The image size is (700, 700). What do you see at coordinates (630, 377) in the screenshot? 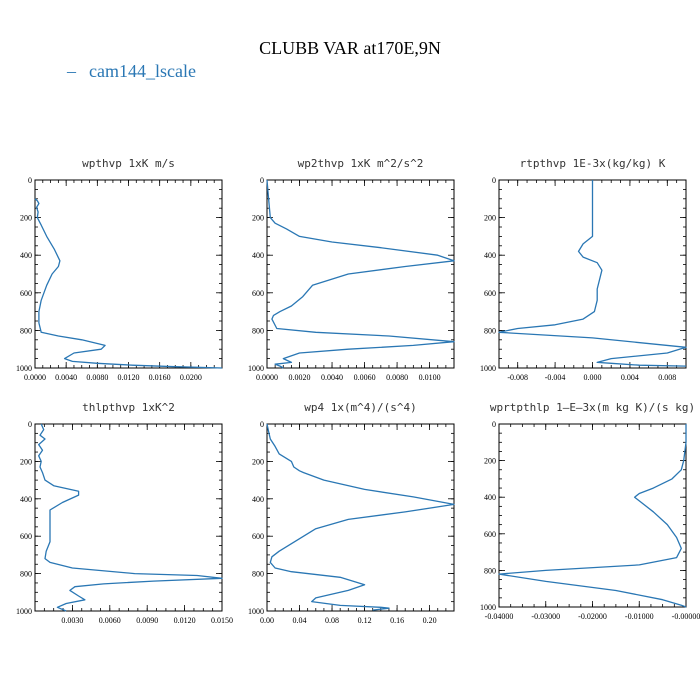
I see `x-tick-label: 0.004` at bounding box center [630, 377].